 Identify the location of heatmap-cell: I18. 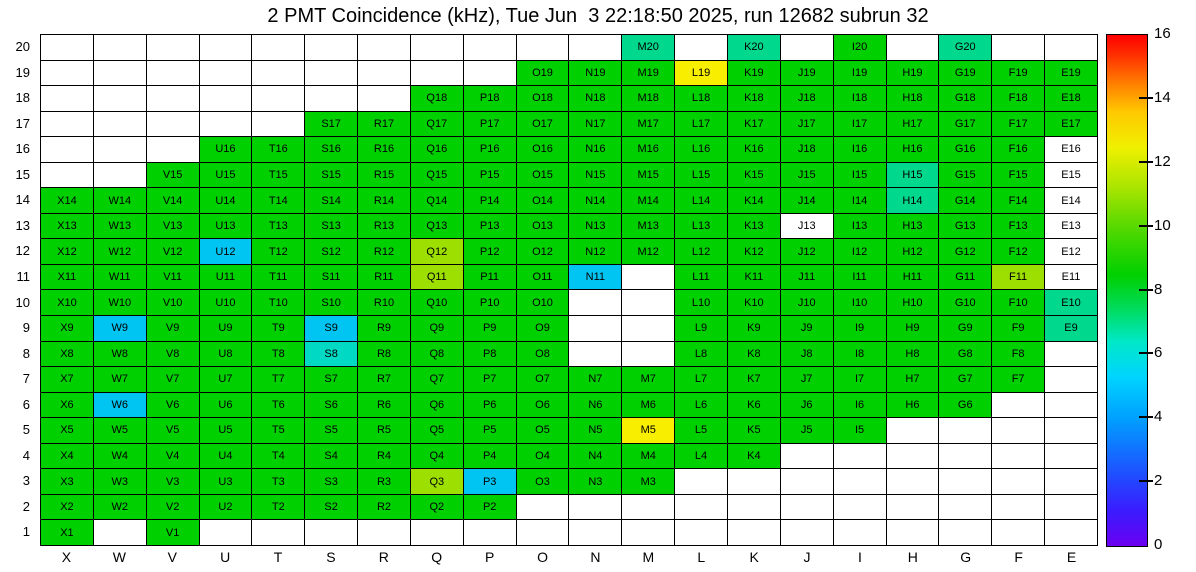
(859, 98).